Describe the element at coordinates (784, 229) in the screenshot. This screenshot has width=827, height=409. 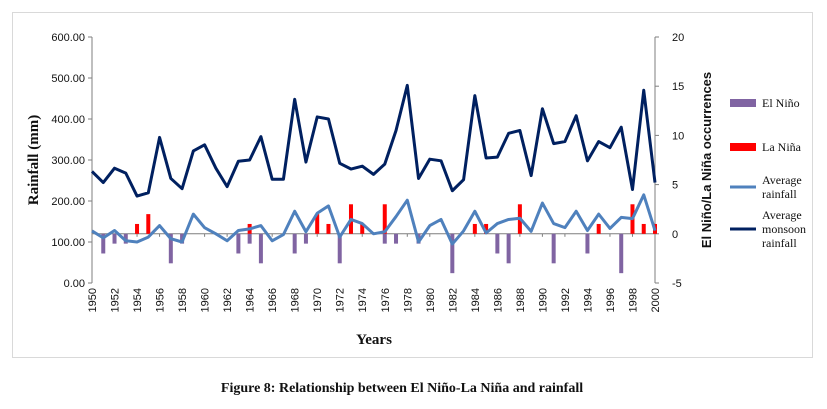
I see `legend-label: Average monsoon rainfall` at that location.